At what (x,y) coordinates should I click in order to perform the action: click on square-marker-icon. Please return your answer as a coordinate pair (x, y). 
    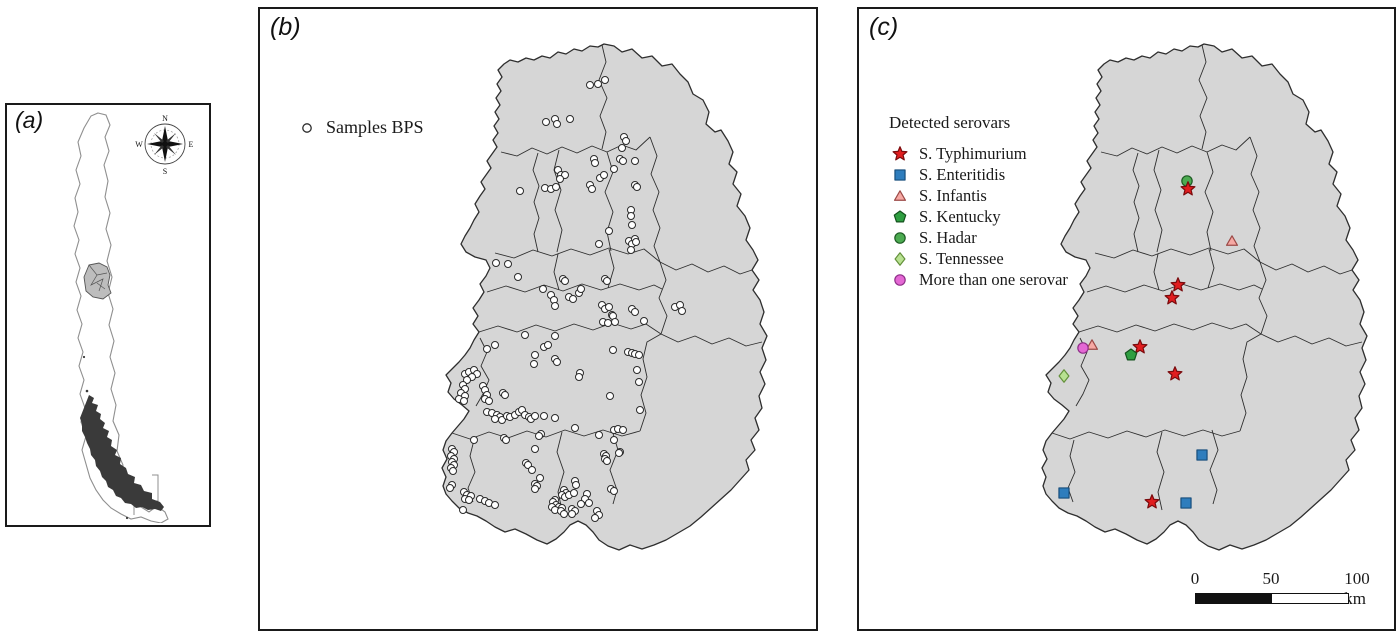
    Looking at the image, I should click on (900, 174).